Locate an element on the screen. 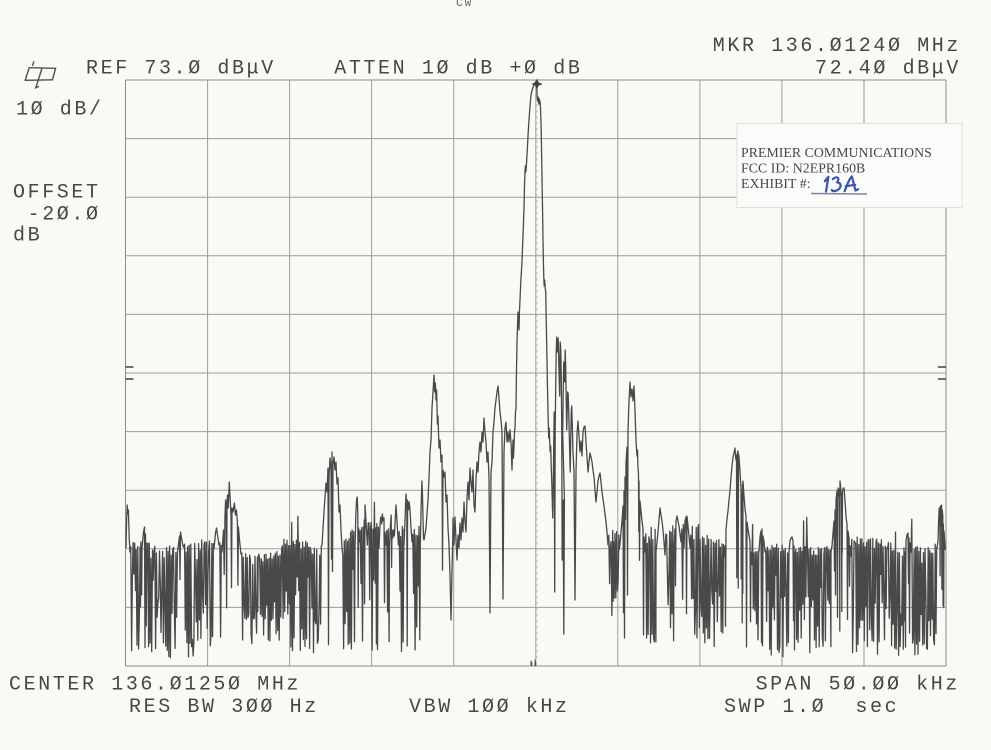  svg-text: SPAN 5Ø.ØØ kHz is located at coordinates (858, 685).